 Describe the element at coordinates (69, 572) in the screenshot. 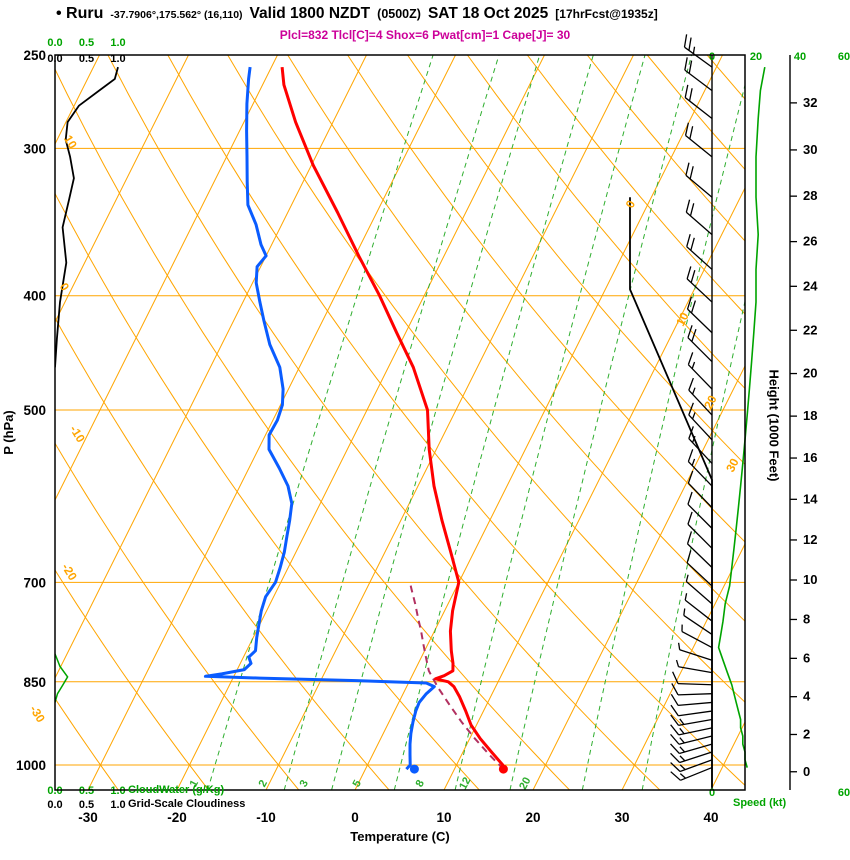

I see `dry-adiabat-label: -20` at that location.